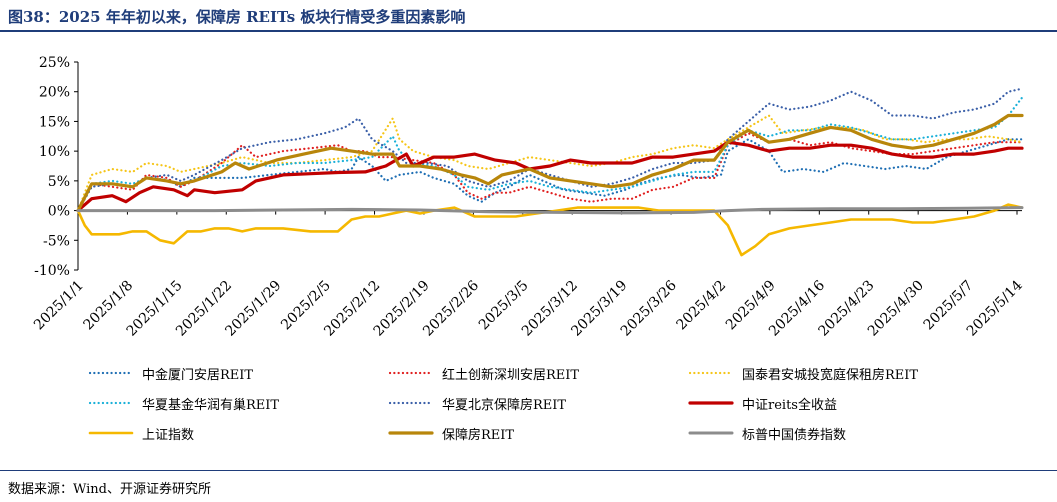  What do you see at coordinates (54, 152) in the screenshot?
I see `y-tick-label: 10%` at bounding box center [54, 152].